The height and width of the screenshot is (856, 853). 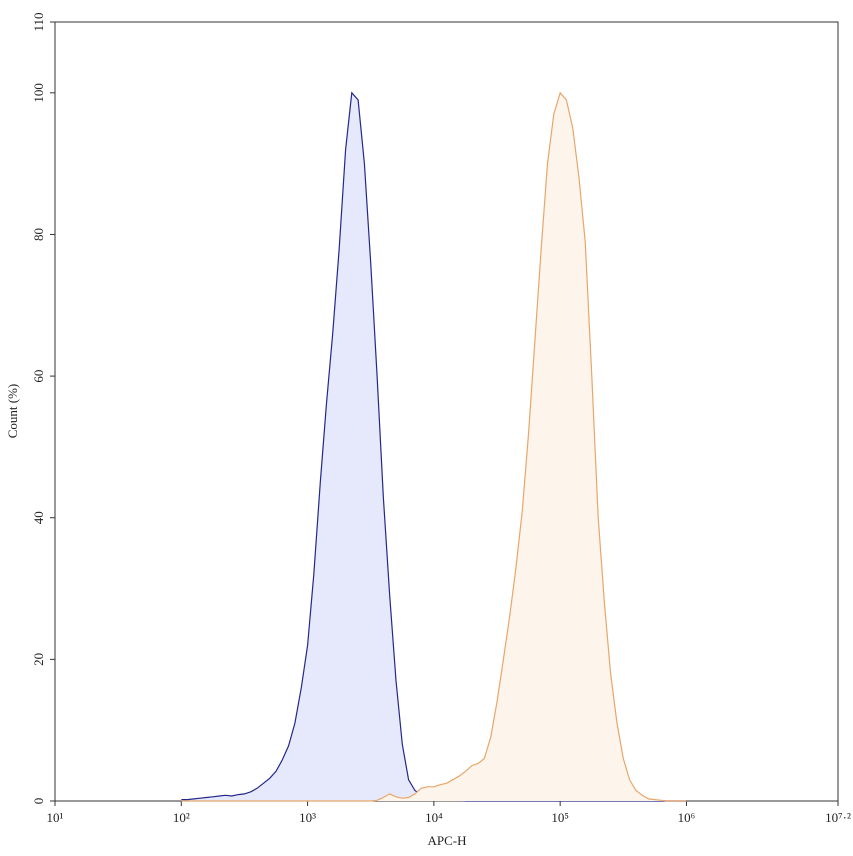 What do you see at coordinates (687, 817) in the screenshot?
I see `x-tick-label: 10⁶` at bounding box center [687, 817].